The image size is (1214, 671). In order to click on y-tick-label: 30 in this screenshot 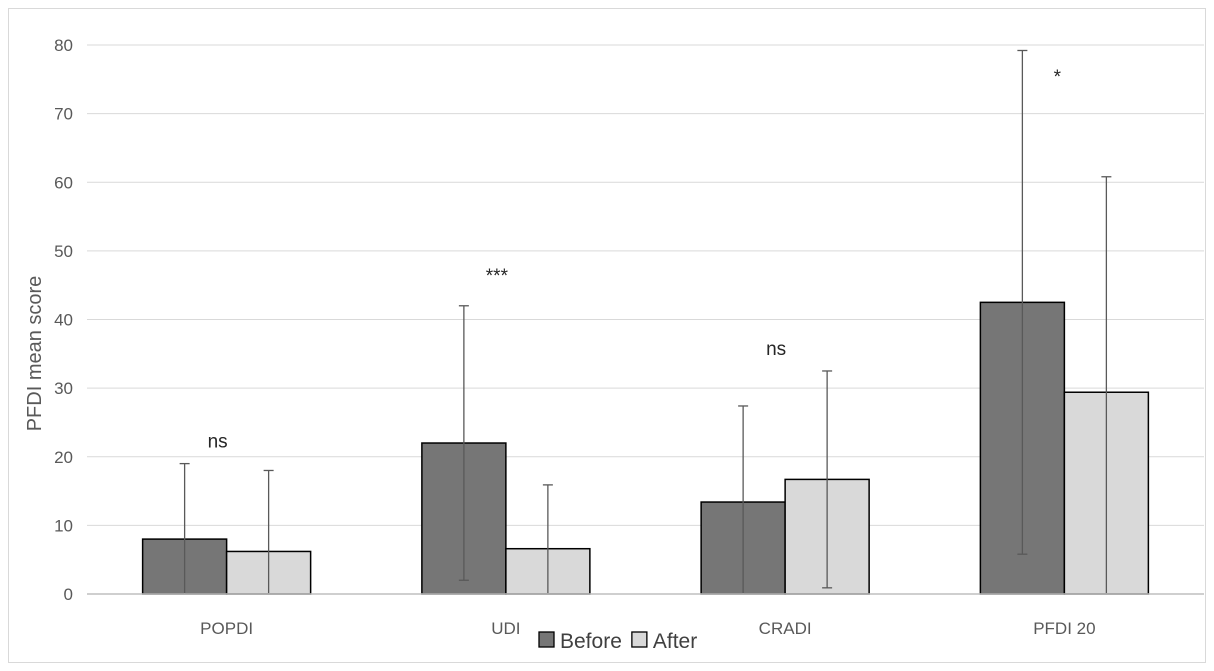, I will do `click(63, 388)`.